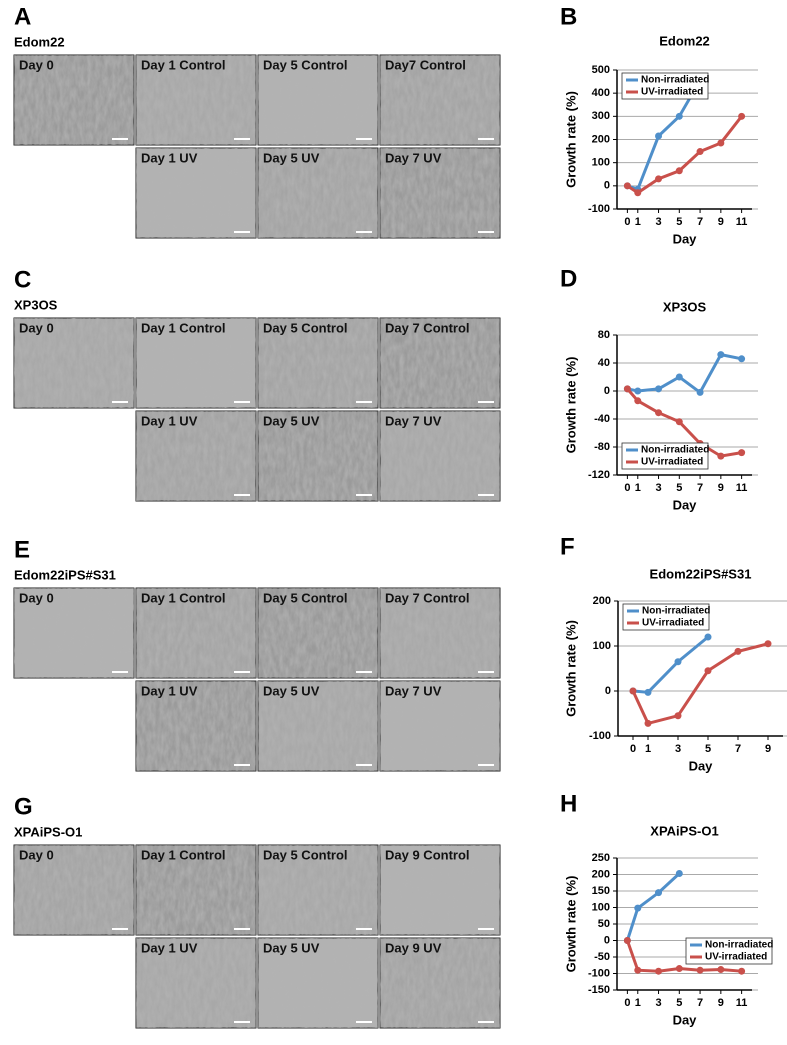  Describe the element at coordinates (700, 488) in the screenshot. I see `x-tick-label: 7` at that location.